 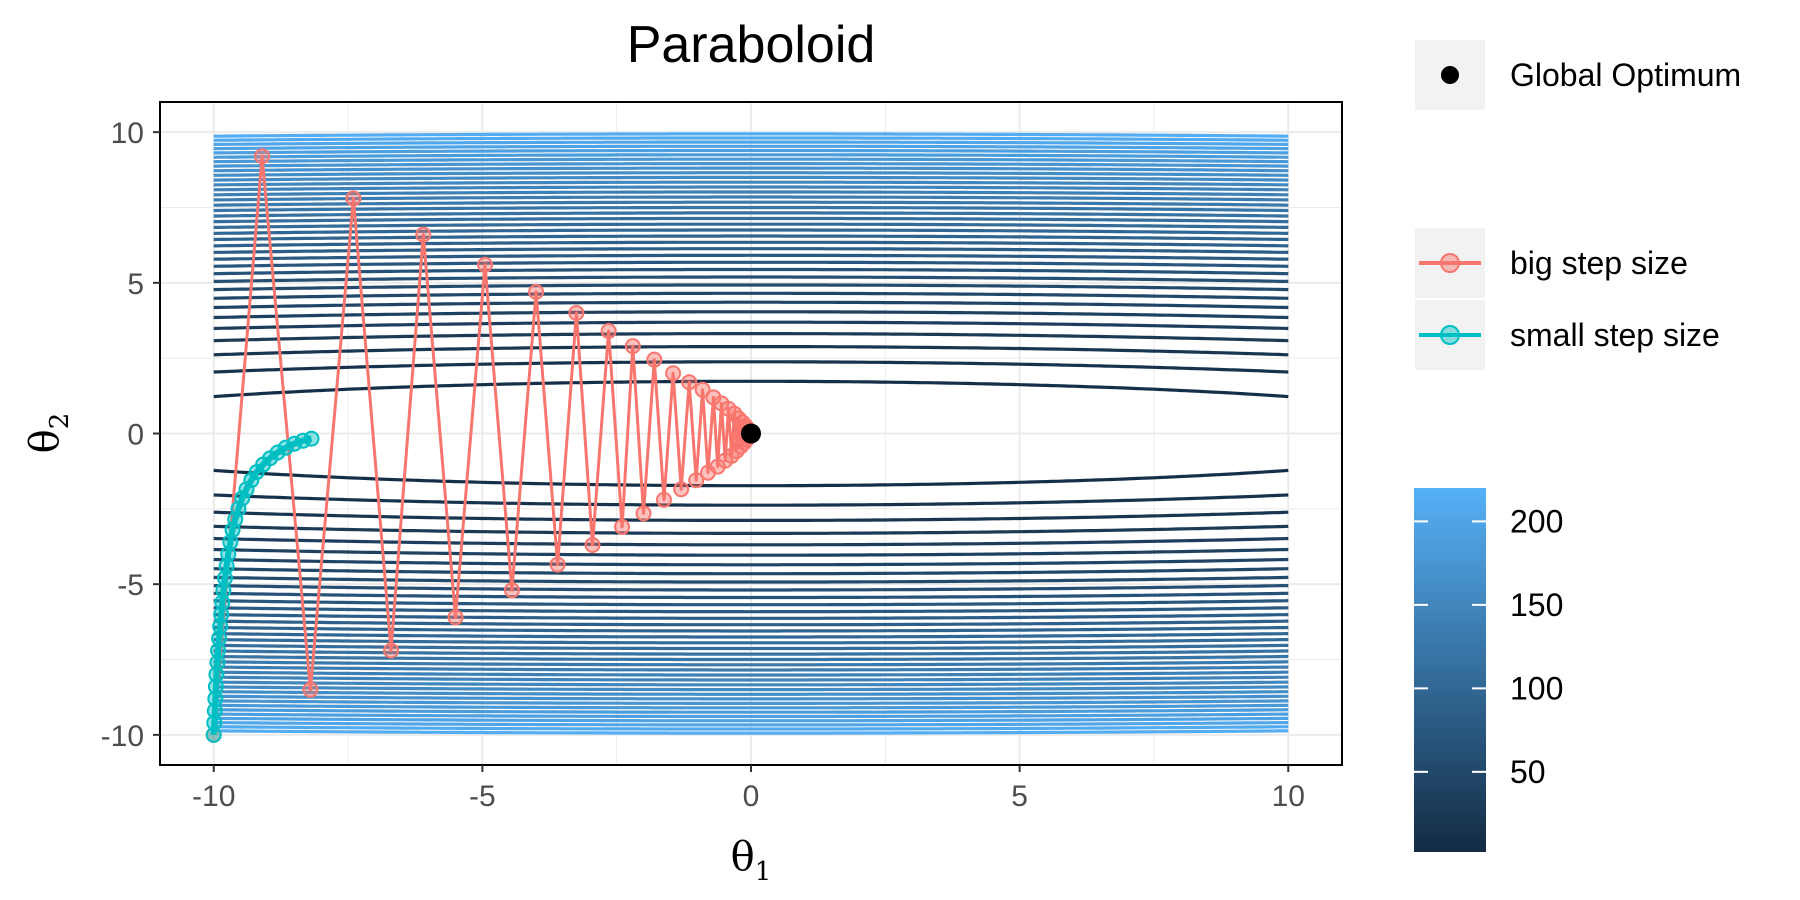 What do you see at coordinates (130, 585) in the screenshot?
I see `y-tick-label: -5` at bounding box center [130, 585].